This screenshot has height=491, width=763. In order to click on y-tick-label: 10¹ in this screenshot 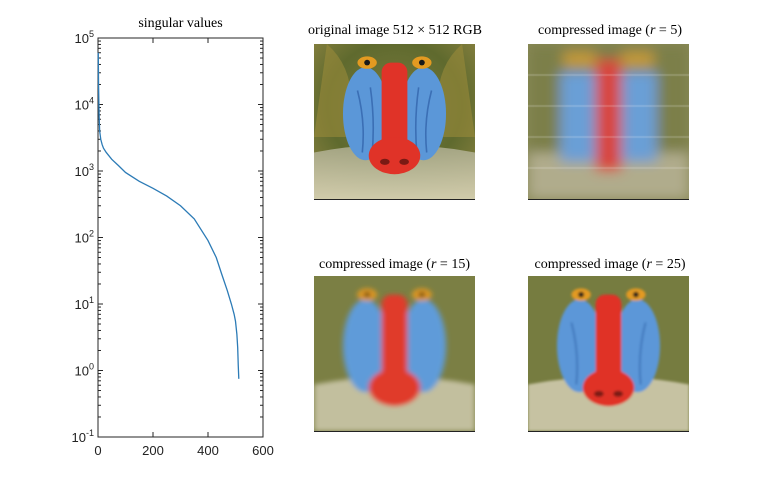, I will do `click(84, 303)`.